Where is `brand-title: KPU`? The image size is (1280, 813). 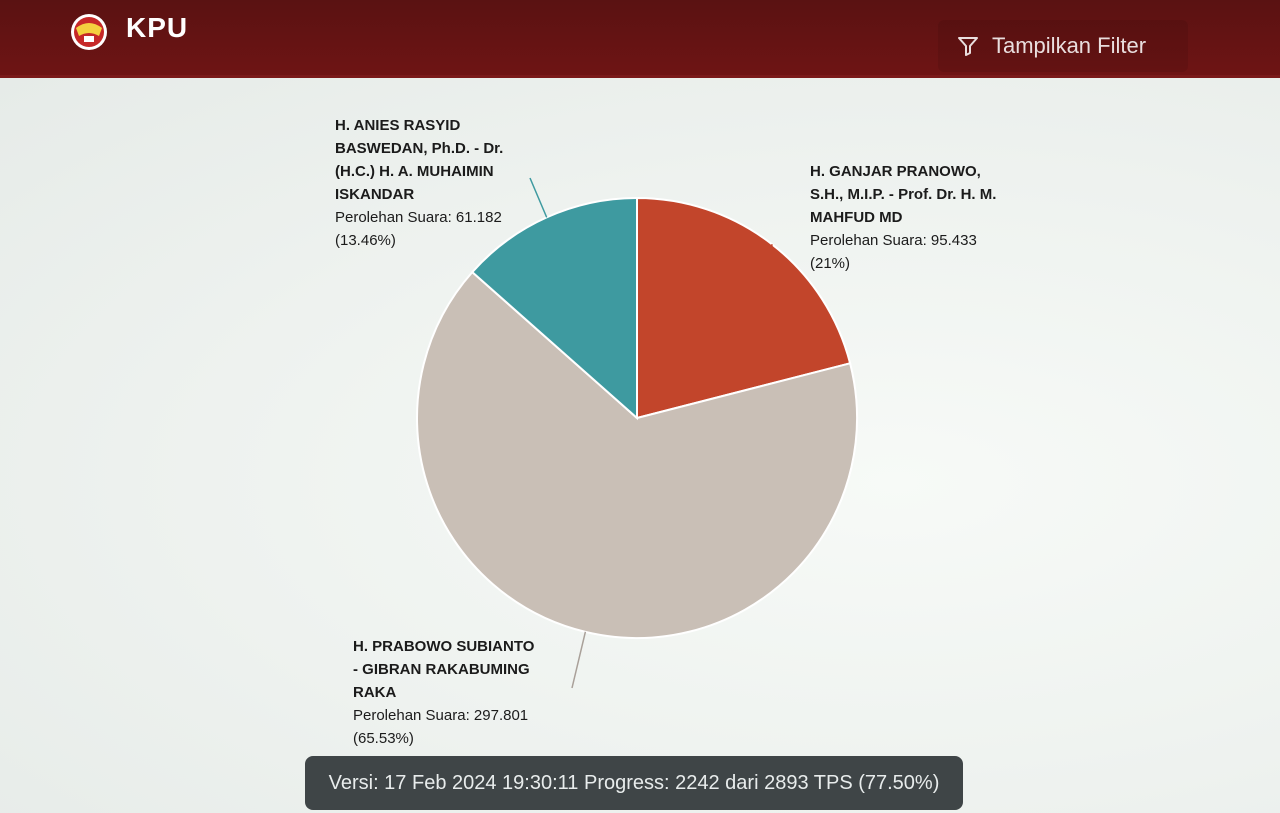
brand-title: KPU is located at coordinates (157, 27).